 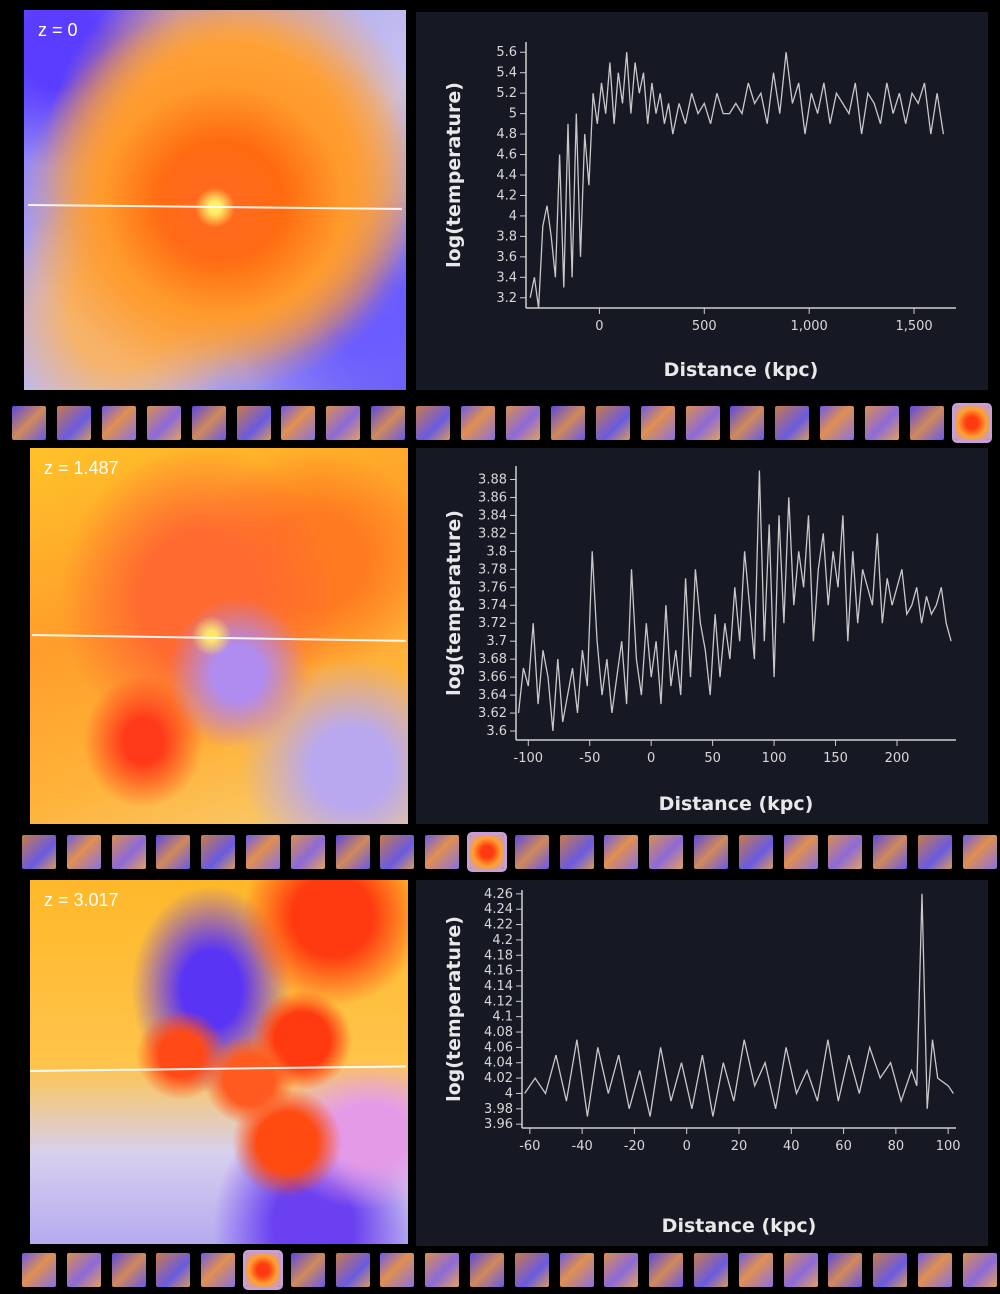 What do you see at coordinates (835, 758) in the screenshot?
I see `x-tick-label: 150` at bounding box center [835, 758].